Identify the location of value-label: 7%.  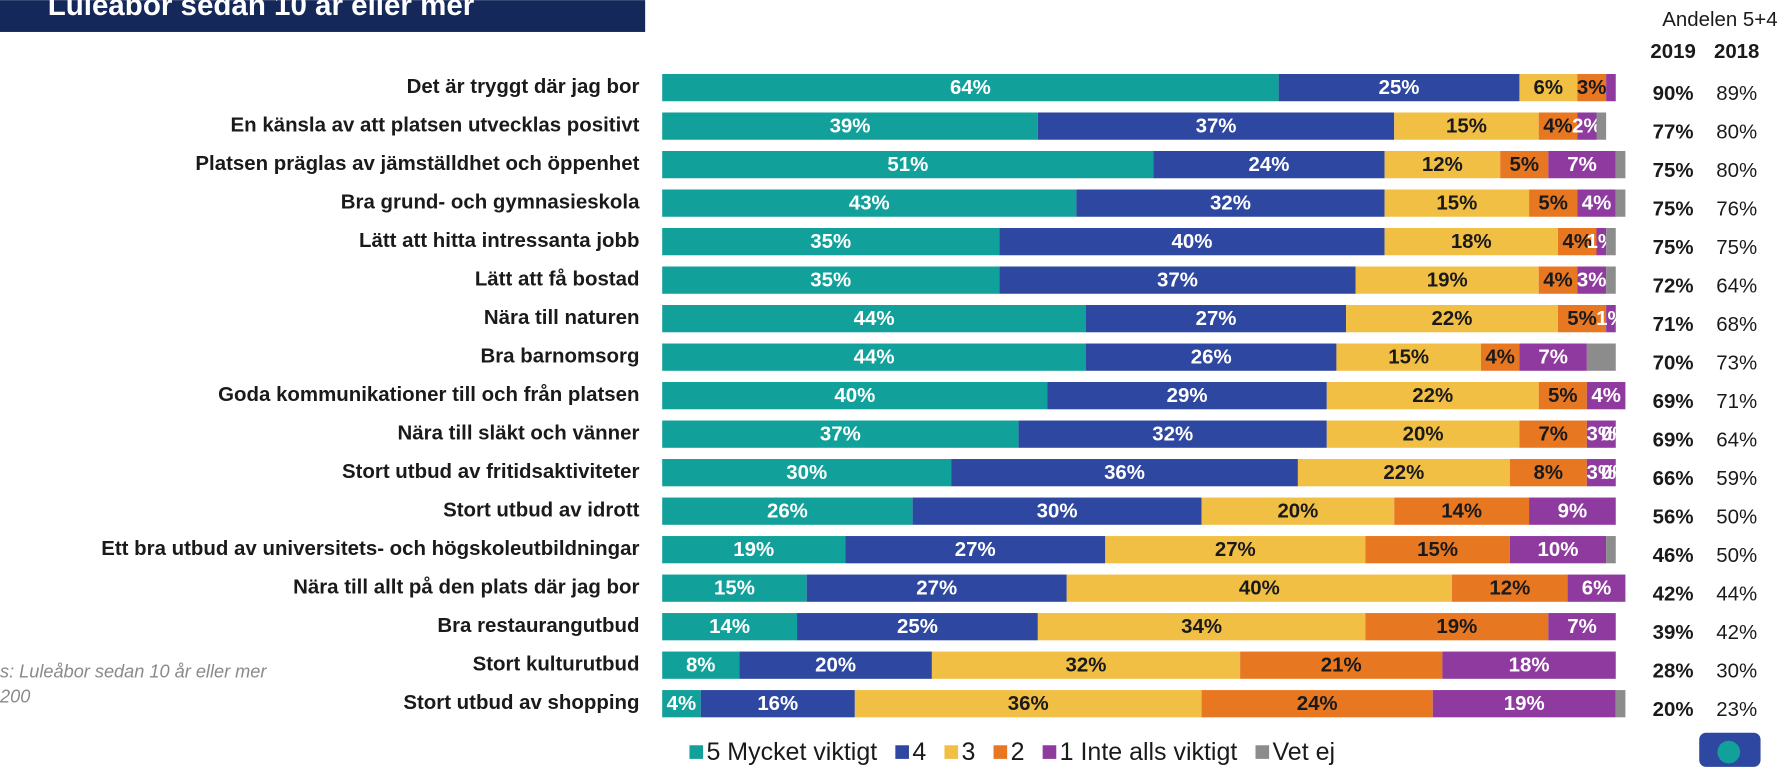
(1582, 164).